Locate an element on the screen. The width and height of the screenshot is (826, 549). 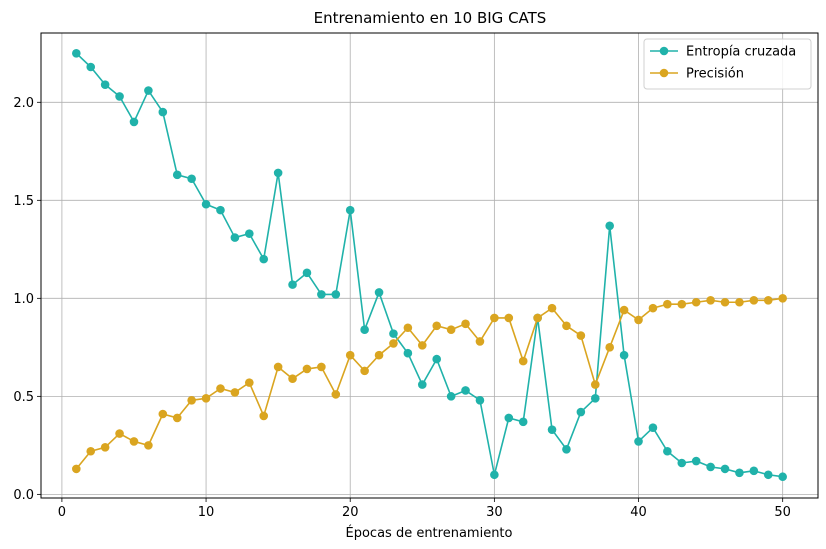
y-tick-label: 1.5 is located at coordinates (23, 201).